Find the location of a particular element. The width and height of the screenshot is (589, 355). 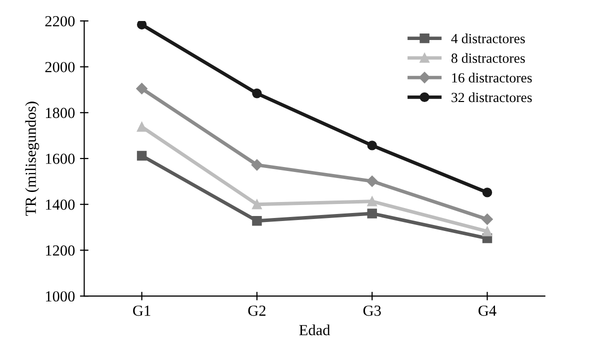

x-tick-label: G2 is located at coordinates (257, 311).